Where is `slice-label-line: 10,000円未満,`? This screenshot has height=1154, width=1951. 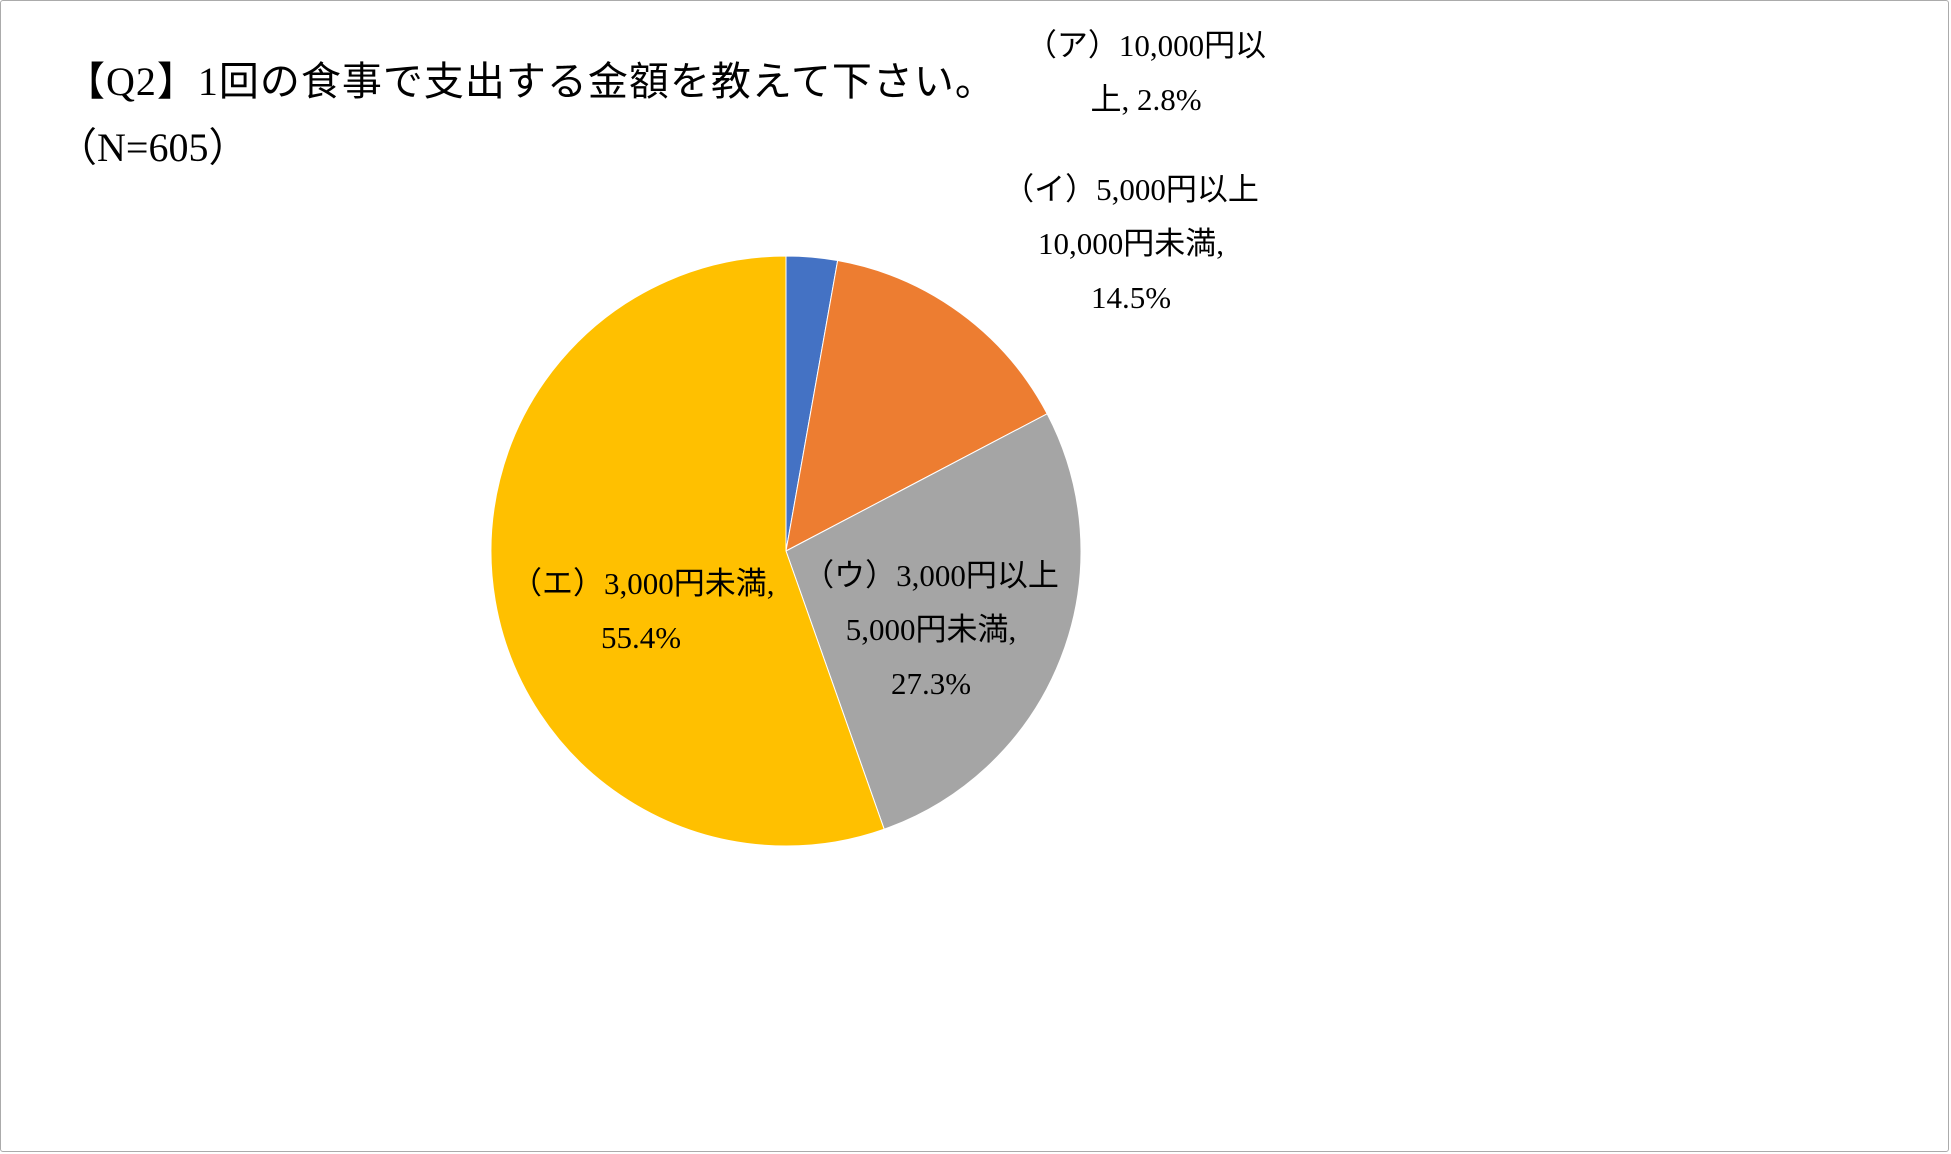
slice-label-line: 10,000円未満, is located at coordinates (1131, 243).